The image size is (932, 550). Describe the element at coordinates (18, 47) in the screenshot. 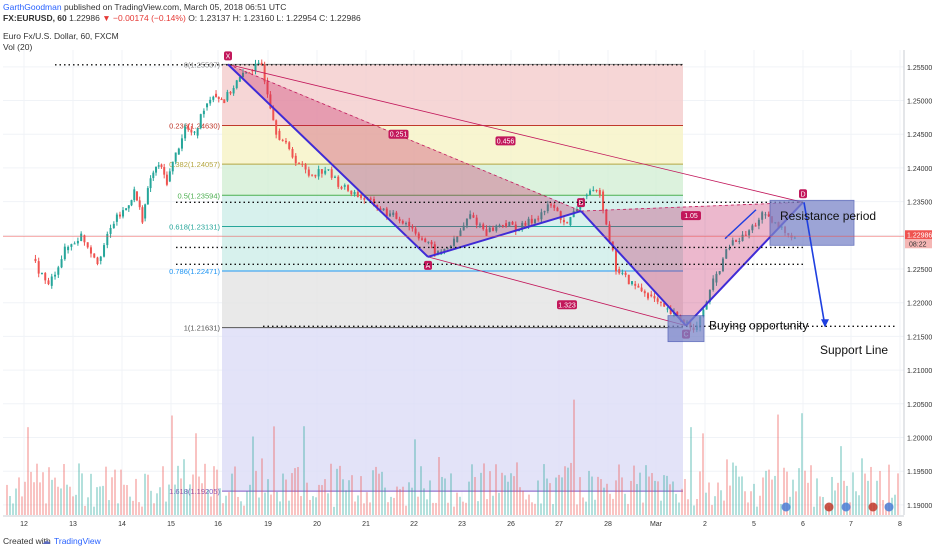

I see `volume-indicator-label: Vol (20)` at that location.